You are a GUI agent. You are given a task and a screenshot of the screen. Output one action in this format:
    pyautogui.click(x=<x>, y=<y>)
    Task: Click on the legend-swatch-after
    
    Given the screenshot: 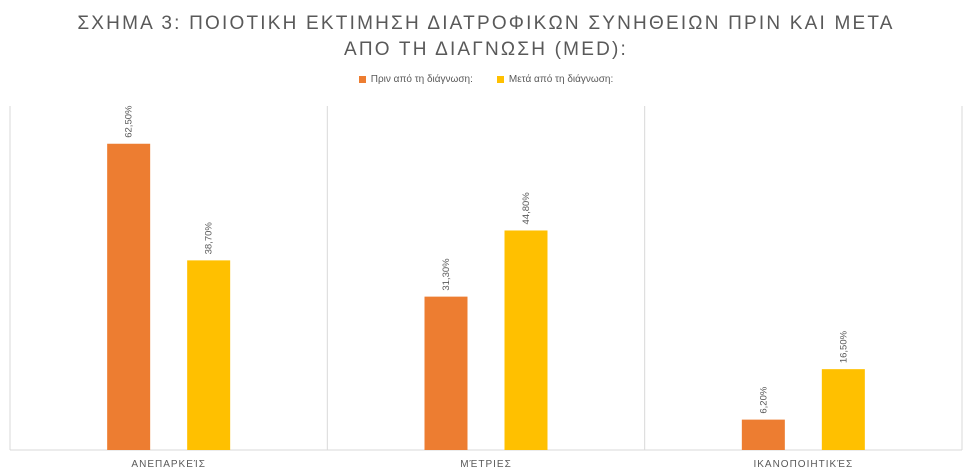 What is the action you would take?
    pyautogui.click(x=500, y=79)
    